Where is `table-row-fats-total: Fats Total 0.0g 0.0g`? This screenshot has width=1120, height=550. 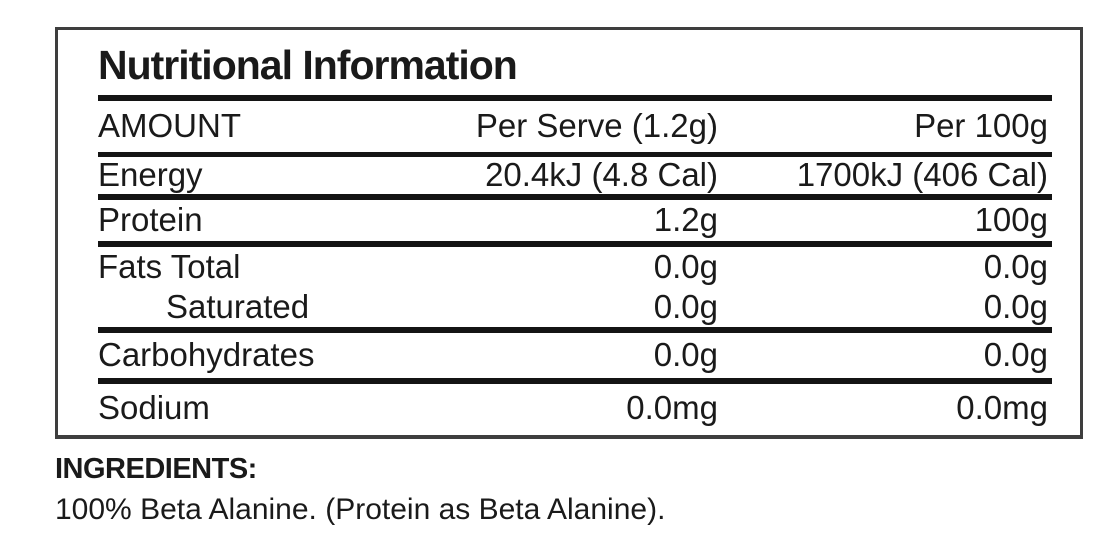 table-row-fats-total: Fats Total 0.0g 0.0g is located at coordinates (575, 267).